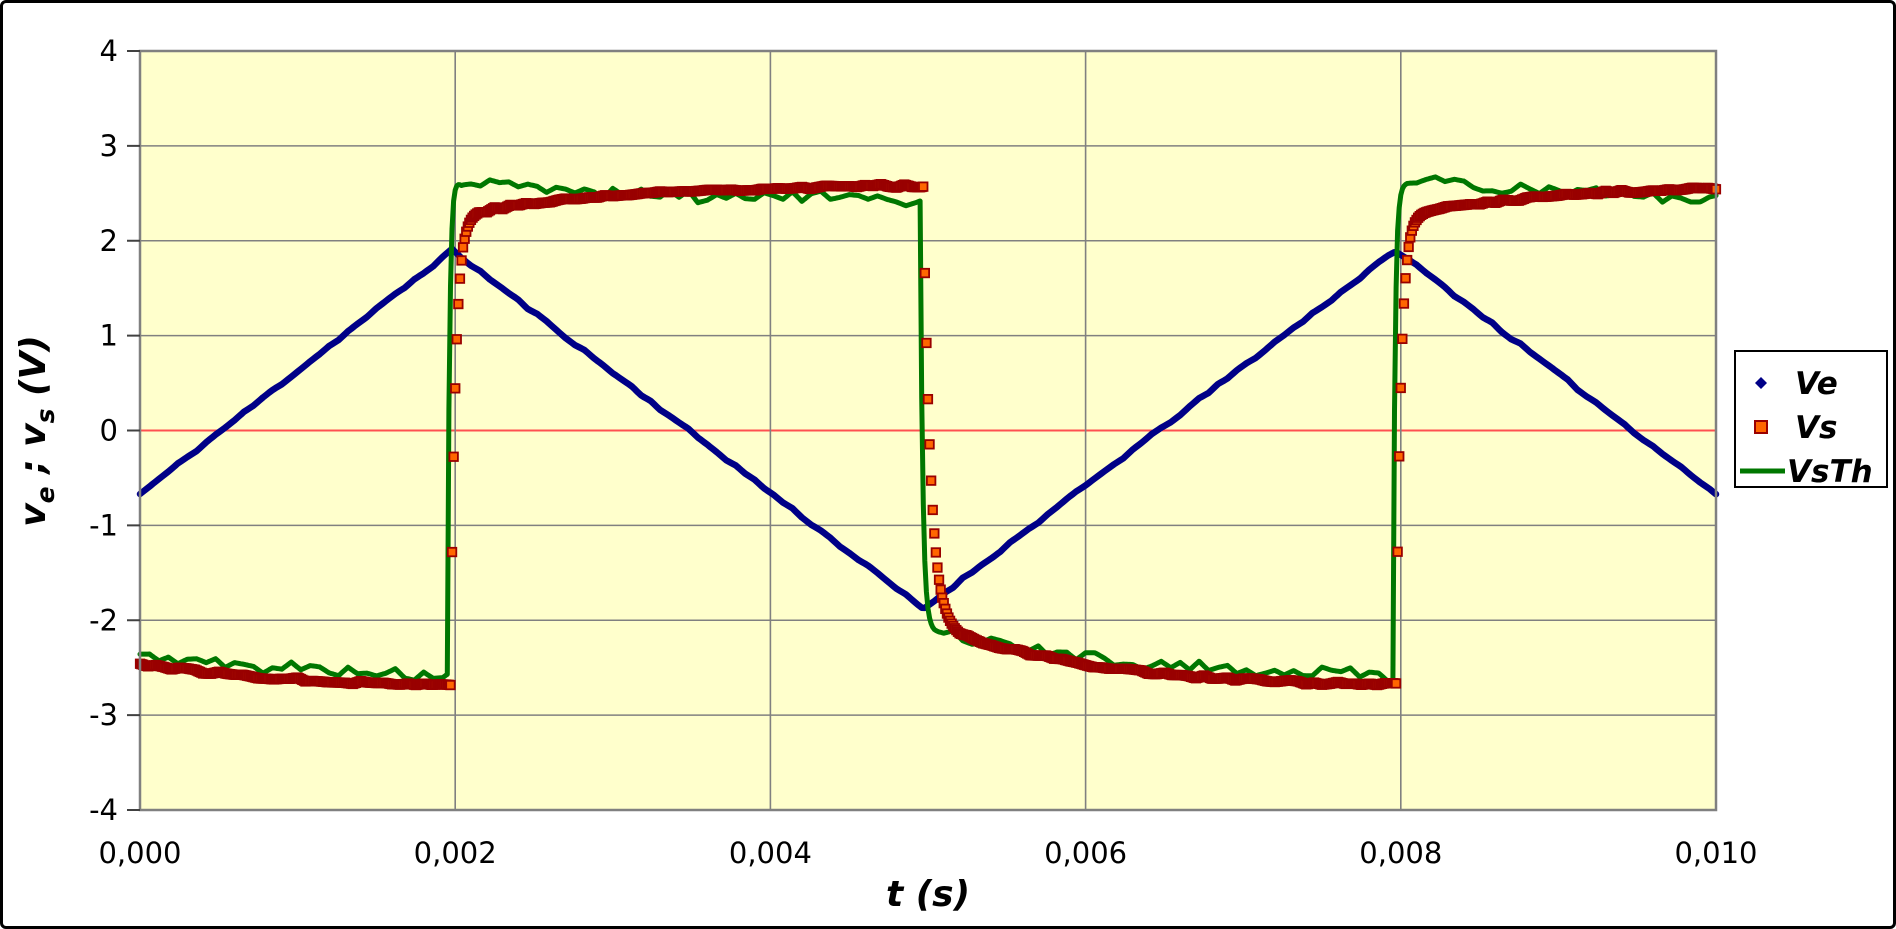 Image resolution: width=1896 pixels, height=929 pixels. I want to click on y-tick-label: 0, so click(109, 431).